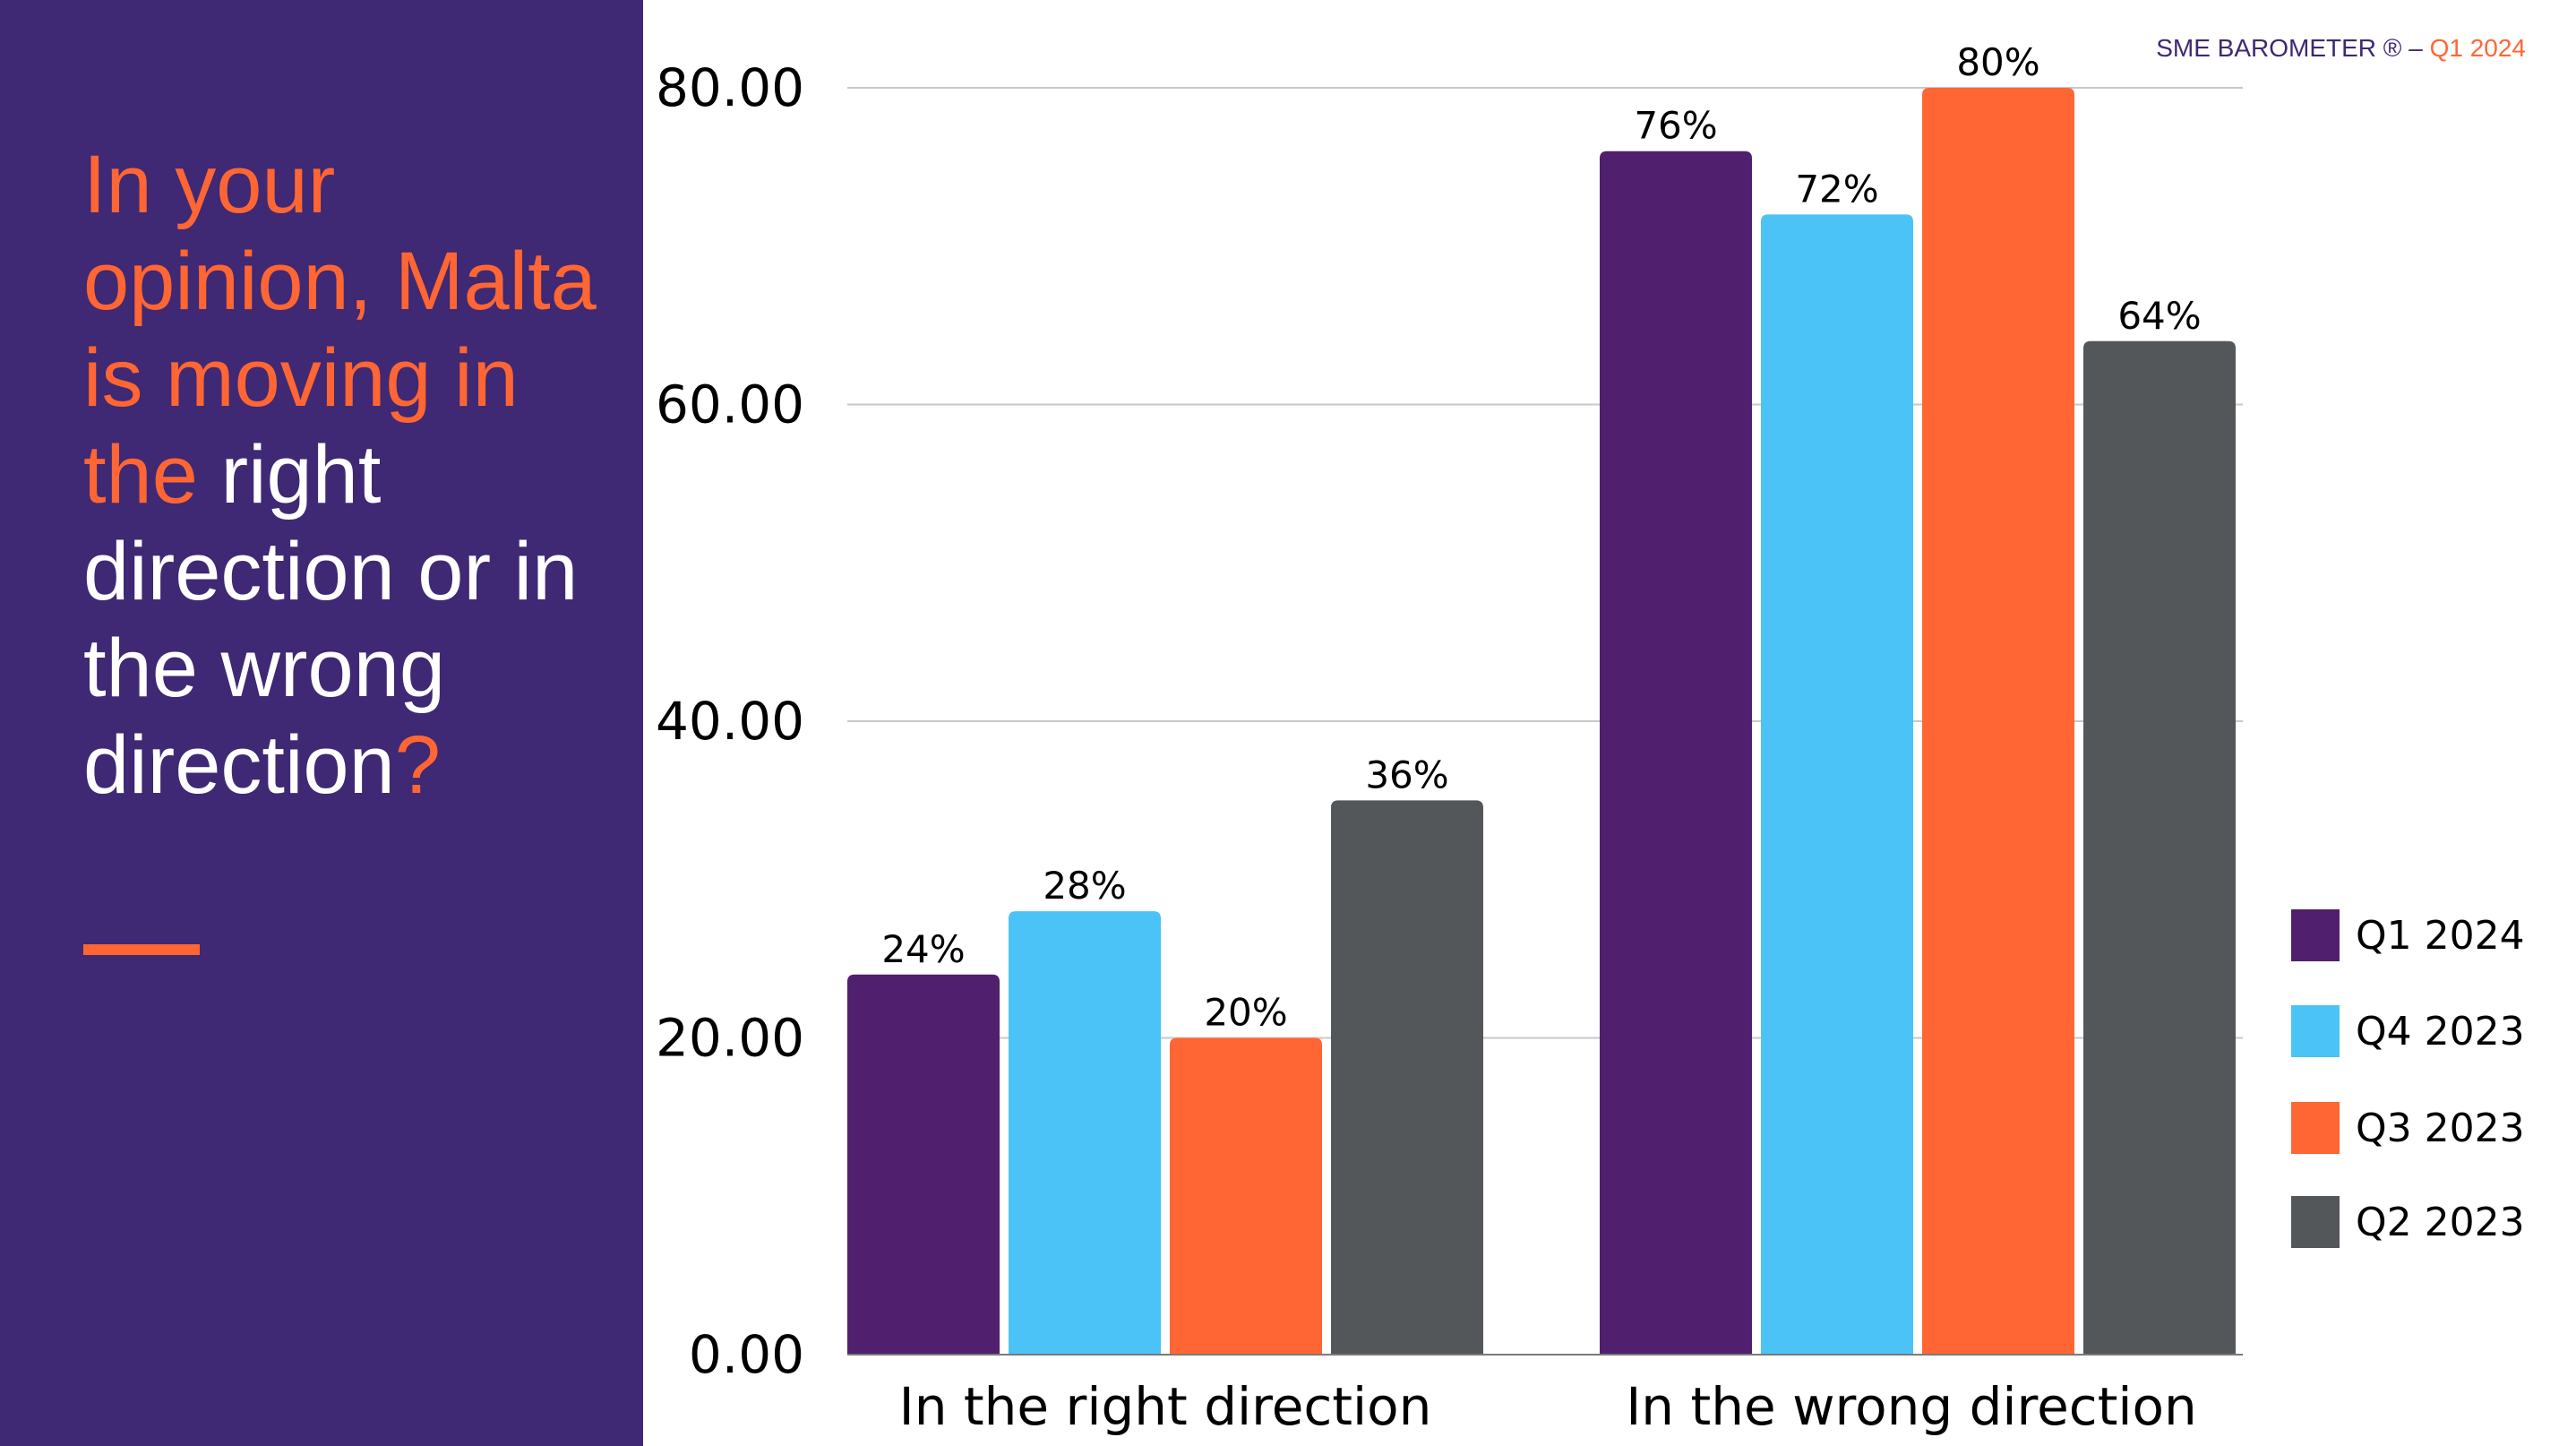 The height and width of the screenshot is (1446, 2576). What do you see at coordinates (2159, 847) in the screenshot?
I see `bar-q2-2023-wrong` at bounding box center [2159, 847].